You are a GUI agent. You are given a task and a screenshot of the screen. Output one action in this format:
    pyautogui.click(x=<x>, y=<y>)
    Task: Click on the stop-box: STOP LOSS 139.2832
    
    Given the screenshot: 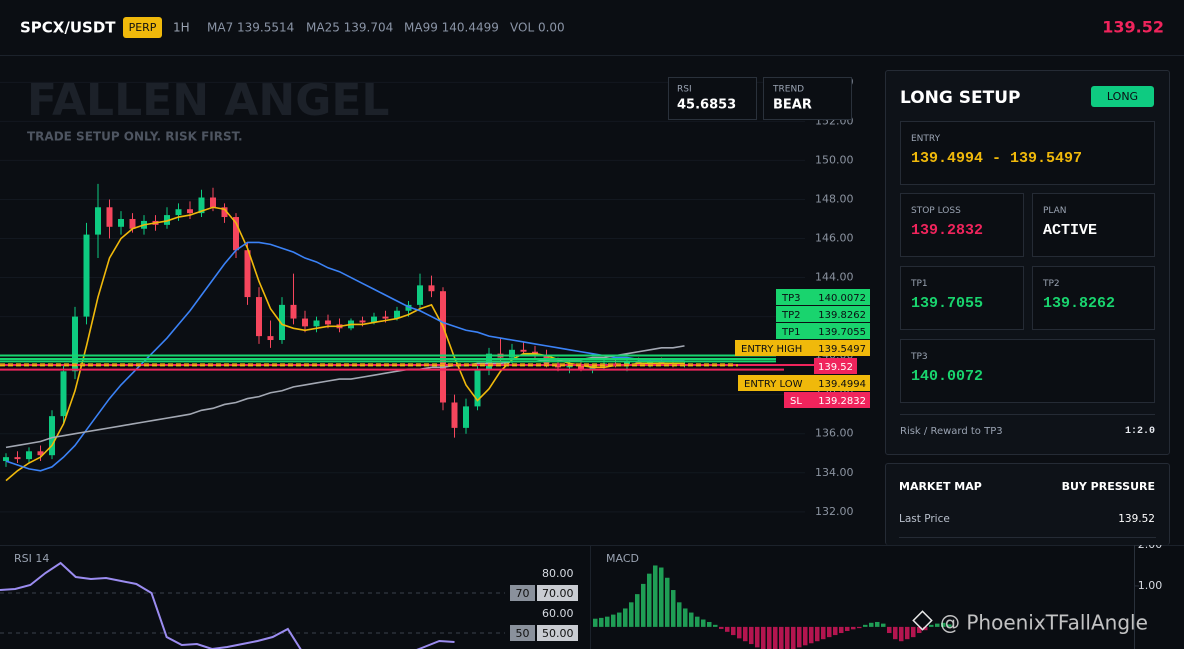 What is the action you would take?
    pyautogui.click(x=962, y=225)
    